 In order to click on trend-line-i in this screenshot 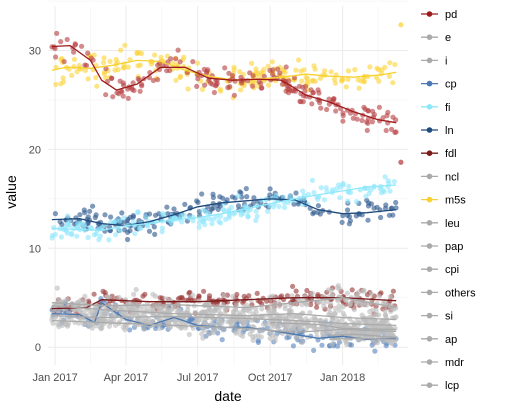, I will do `click(363, 338)`.